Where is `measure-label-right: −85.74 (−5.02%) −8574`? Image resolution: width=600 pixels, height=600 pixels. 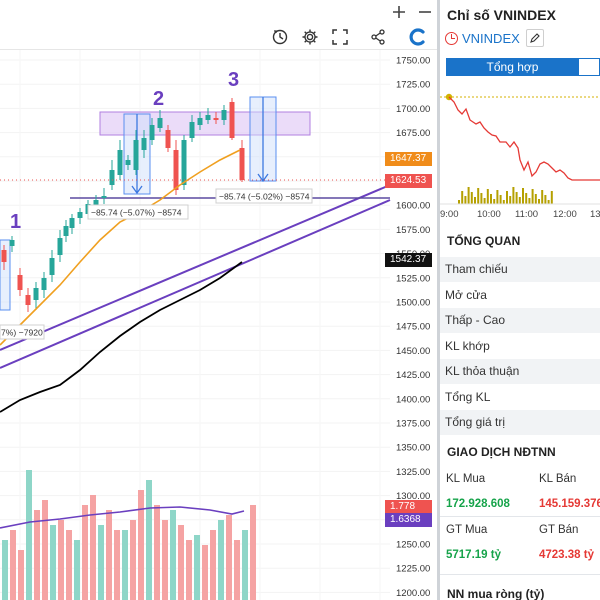 measure-label-right: −85.74 (−5.02%) −8574 is located at coordinates (264, 197).